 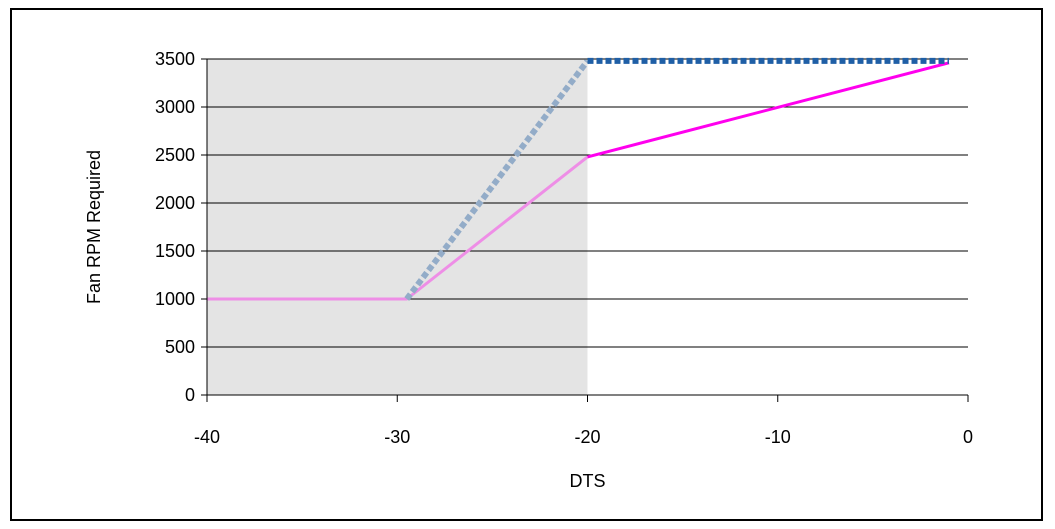 What do you see at coordinates (175, 59) in the screenshot?
I see `y-tick-label-7: 3500` at bounding box center [175, 59].